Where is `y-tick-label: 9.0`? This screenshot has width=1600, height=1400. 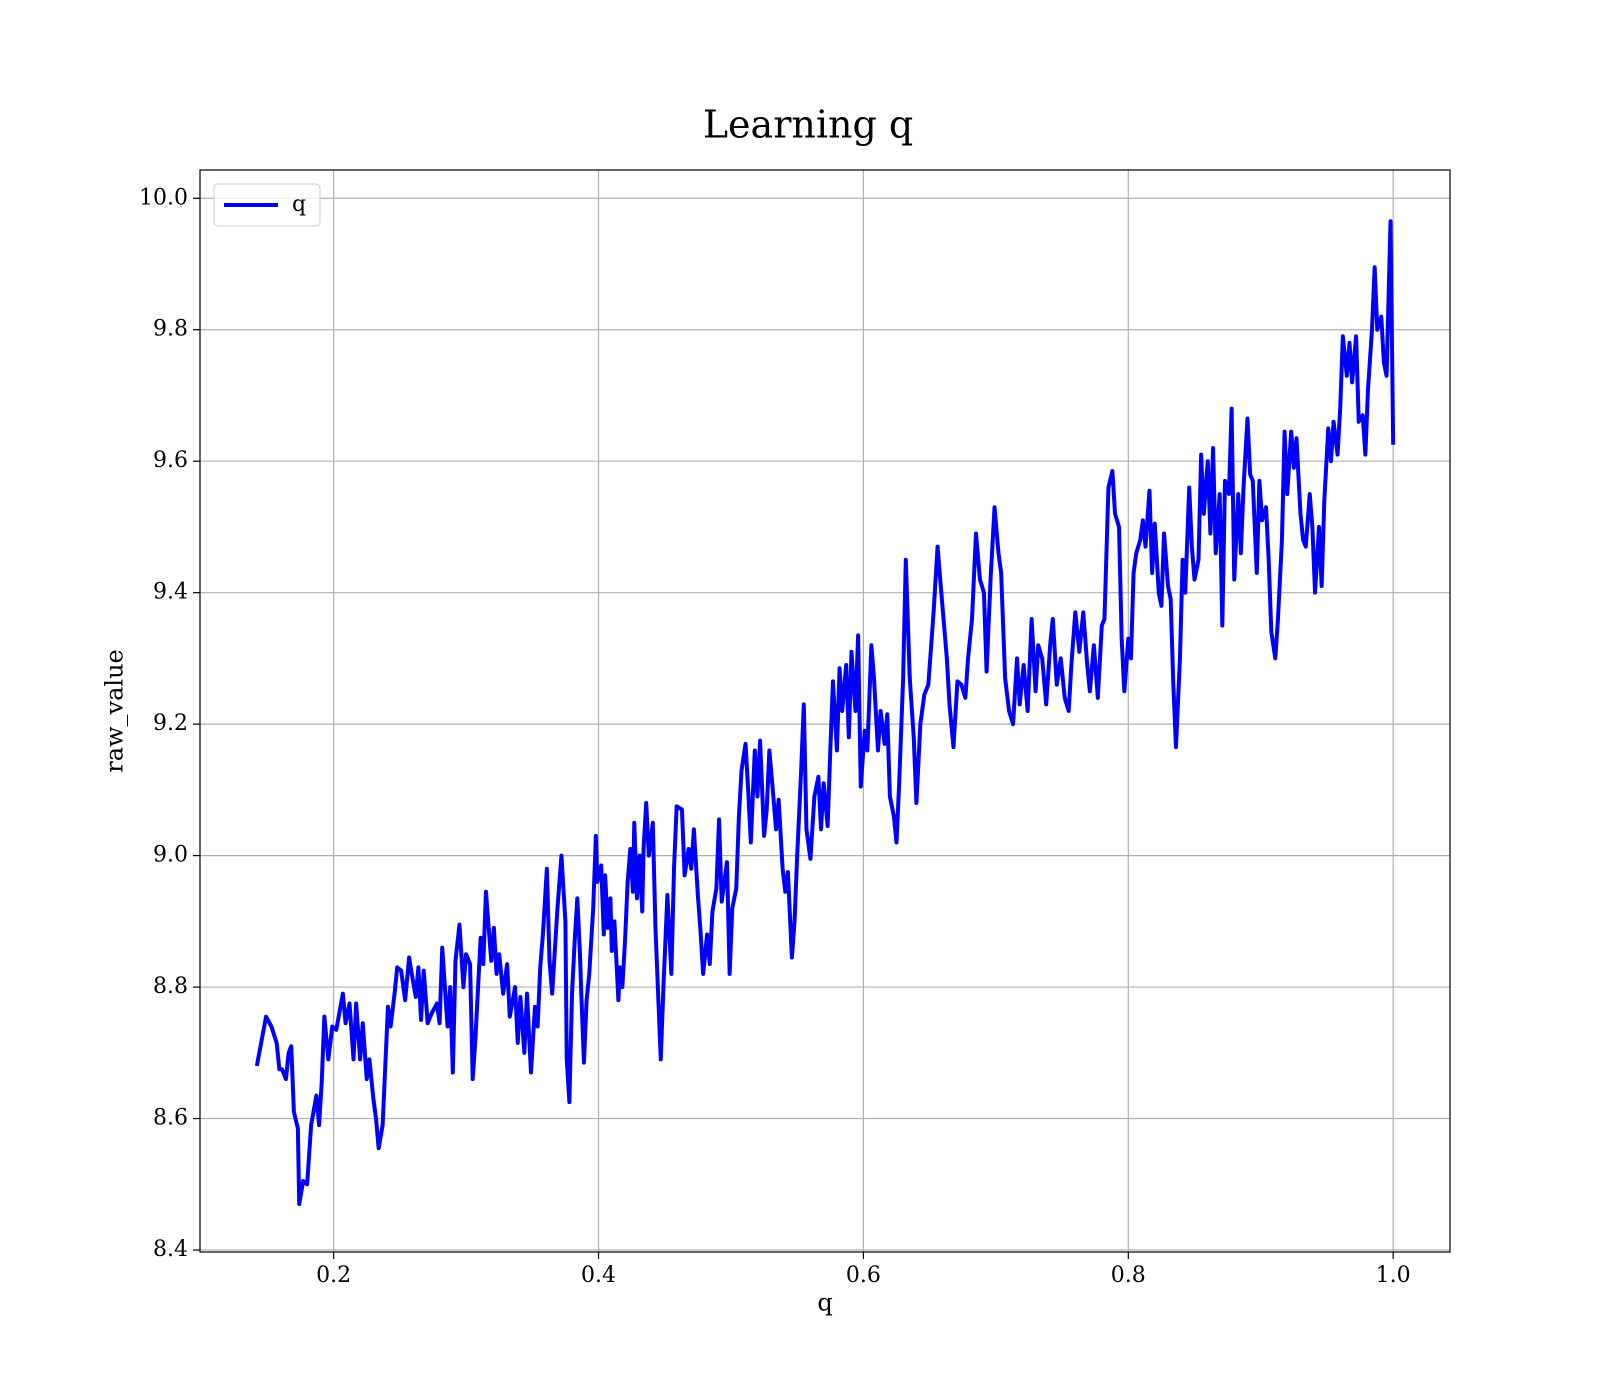
y-tick-label: 9.0 is located at coordinates (170, 855).